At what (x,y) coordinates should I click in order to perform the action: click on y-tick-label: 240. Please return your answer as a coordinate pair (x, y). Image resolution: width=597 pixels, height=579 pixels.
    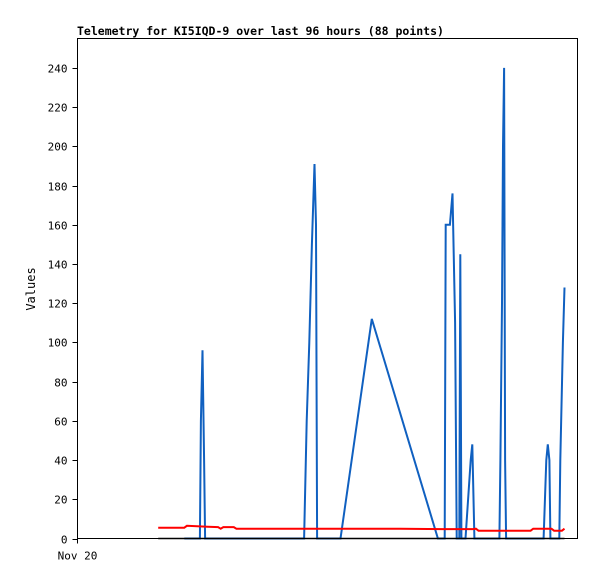
    Looking at the image, I should click on (58, 69).